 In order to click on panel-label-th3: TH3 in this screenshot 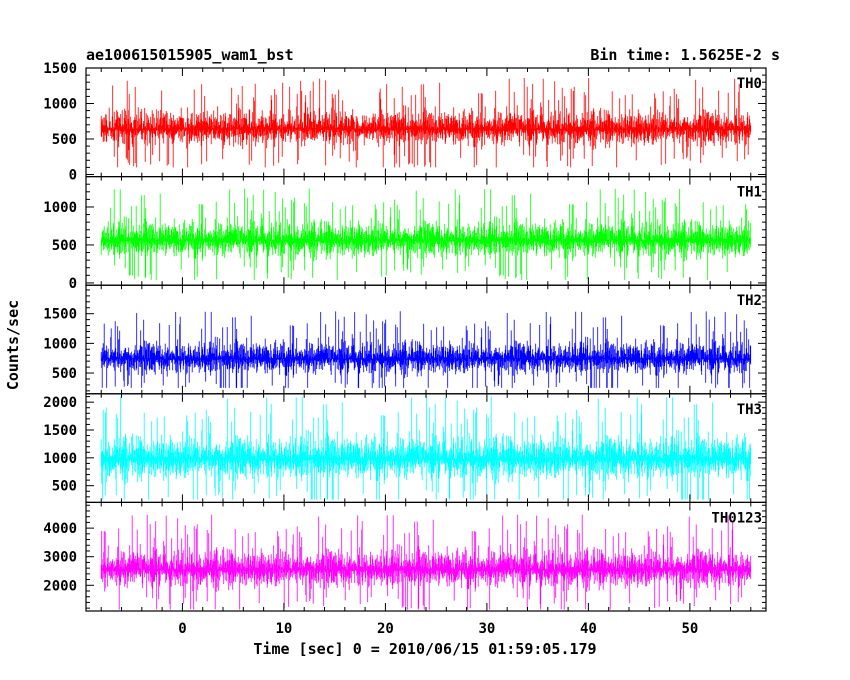, I will do `click(749, 410)`.